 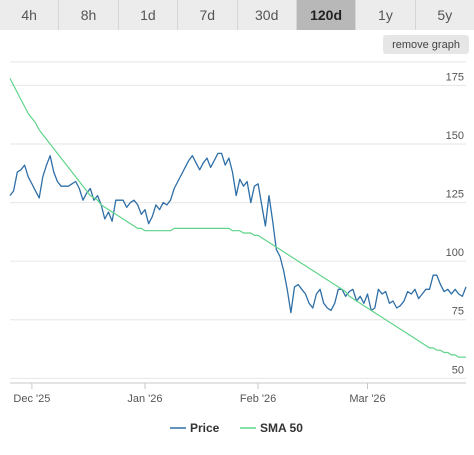 What do you see at coordinates (31, 399) in the screenshot?
I see `x-tick-label: Dec '25` at bounding box center [31, 399].